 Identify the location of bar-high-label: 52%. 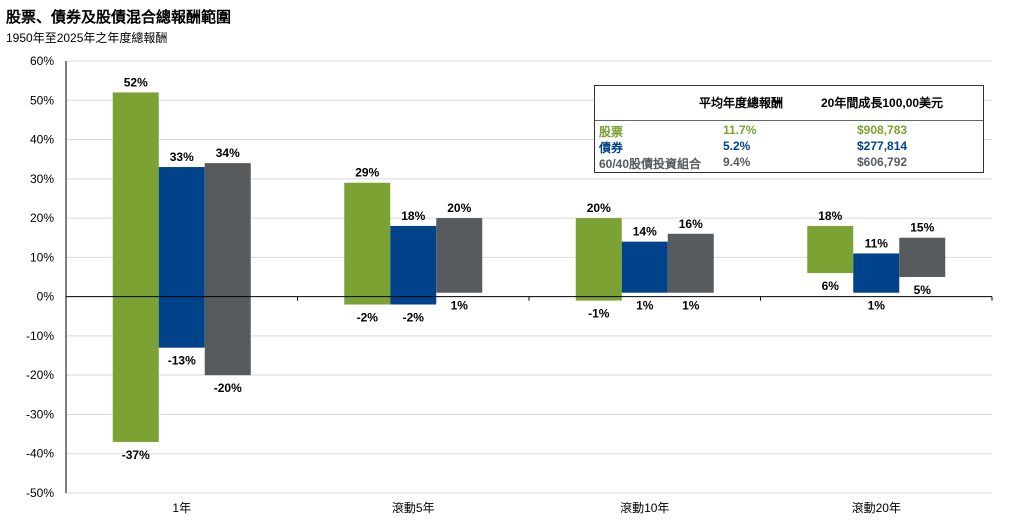
(136, 82).